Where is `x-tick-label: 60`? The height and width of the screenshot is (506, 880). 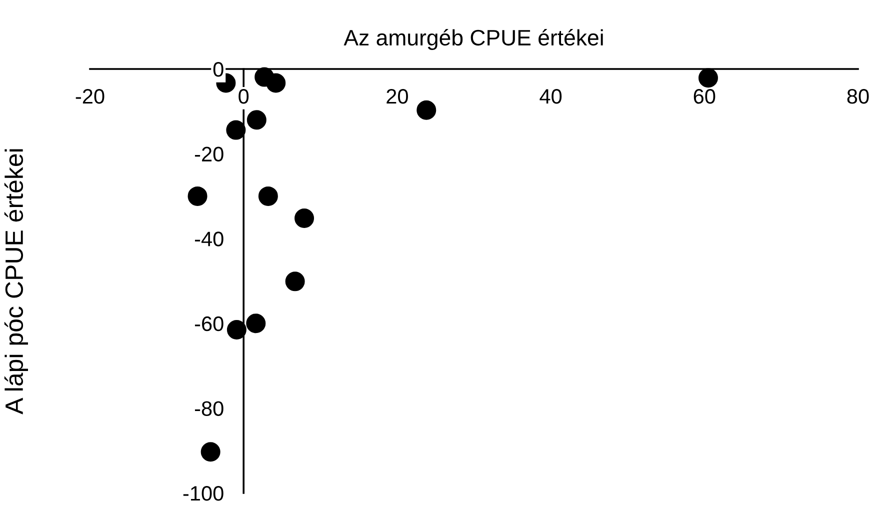
x-tick-label: 60 is located at coordinates (705, 96).